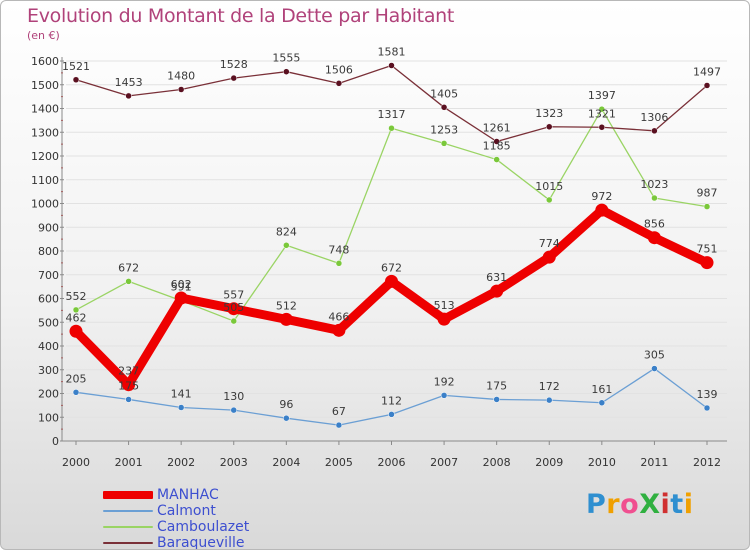 Image resolution: width=750 pixels, height=550 pixels. I want to click on legend-label: Calmont, so click(186, 511).